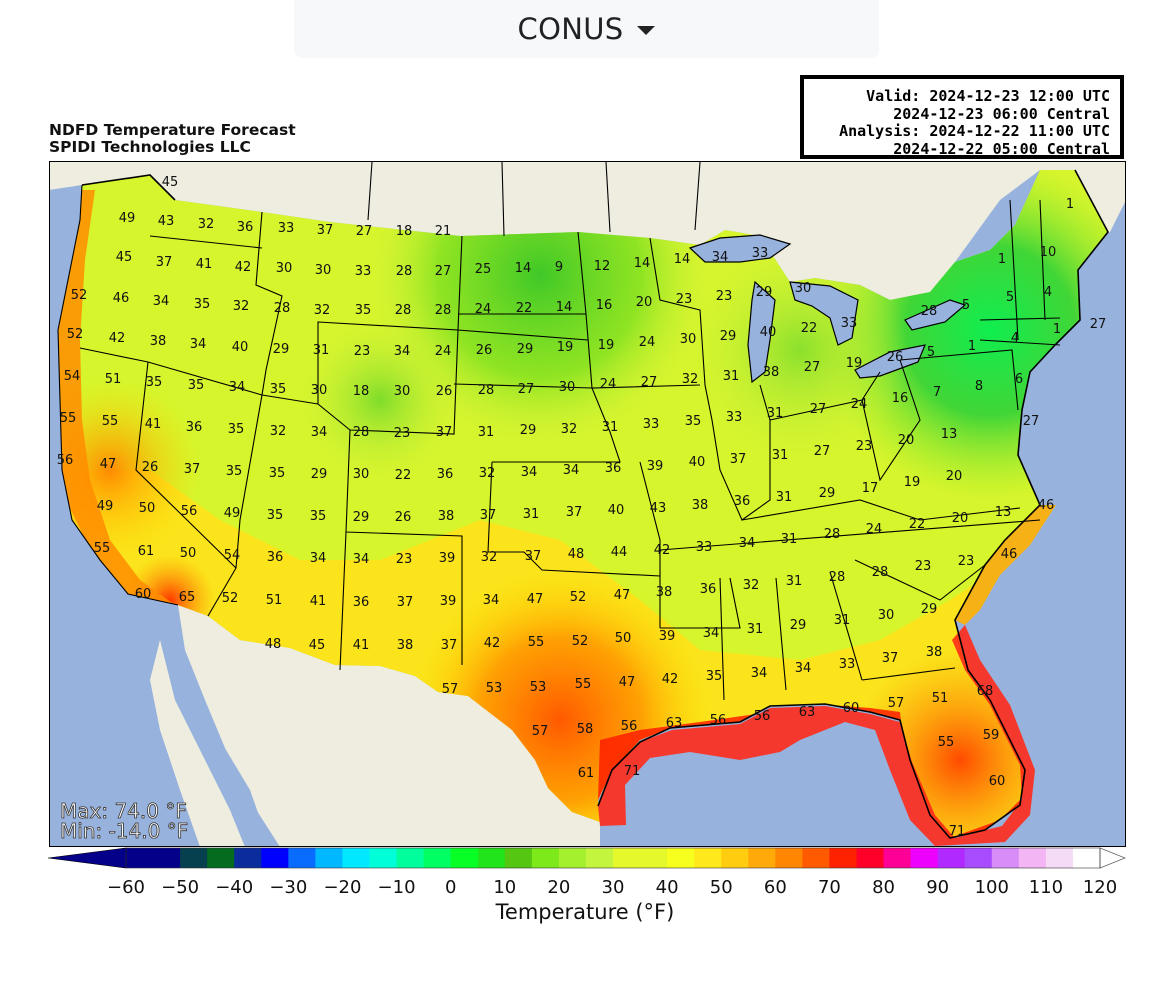 The width and height of the screenshot is (1170, 995). I want to click on analysis-central: 2024-12-22 05:00 Central, so click(1001, 148).